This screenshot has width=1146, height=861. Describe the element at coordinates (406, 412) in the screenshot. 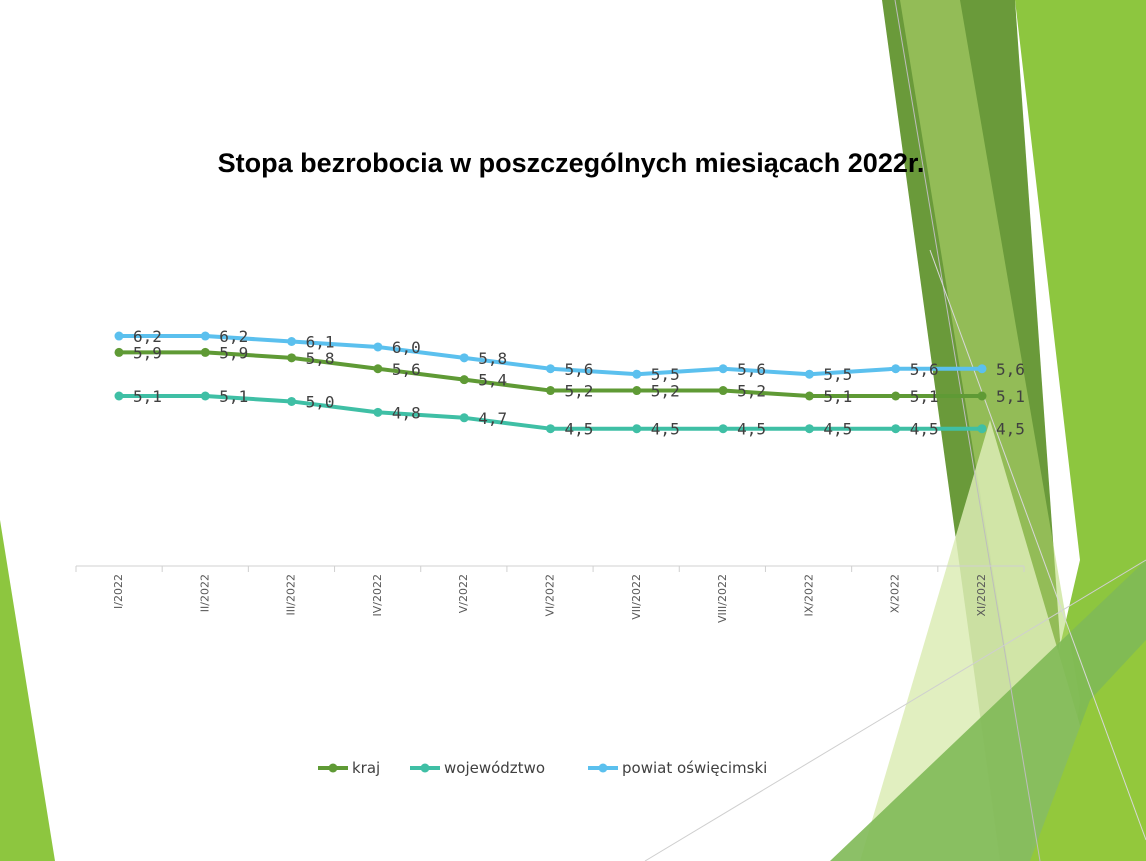

I see `data-label: 4,8` at that location.